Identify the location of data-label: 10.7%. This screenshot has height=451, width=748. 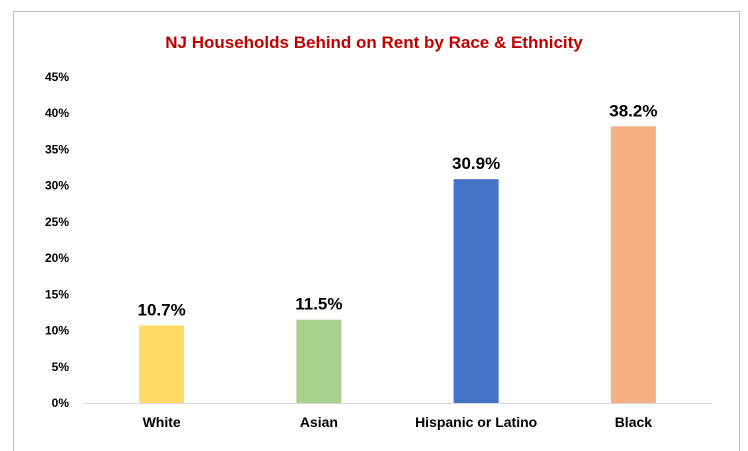
(162, 309).